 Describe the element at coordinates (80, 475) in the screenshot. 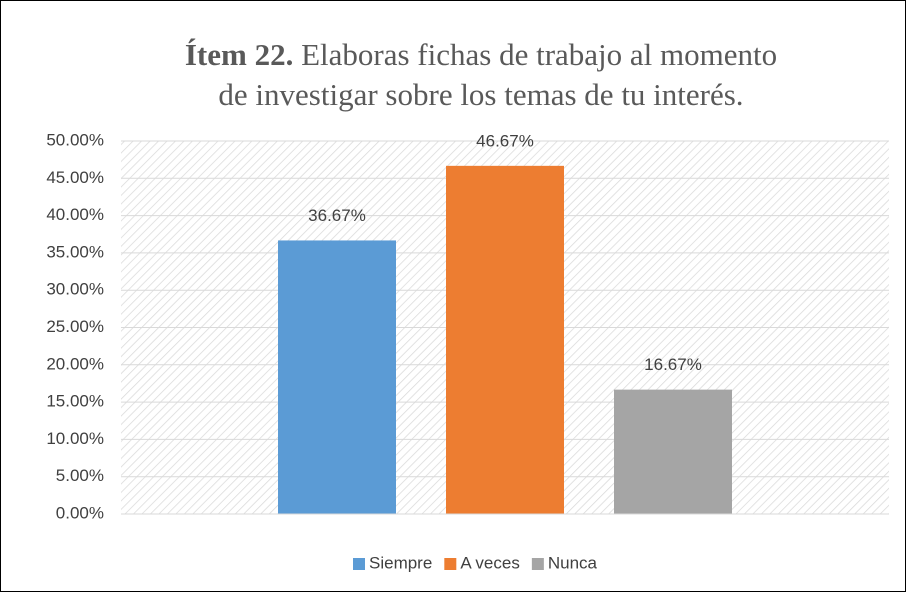

I see `y-tick-label: 5.00%` at that location.